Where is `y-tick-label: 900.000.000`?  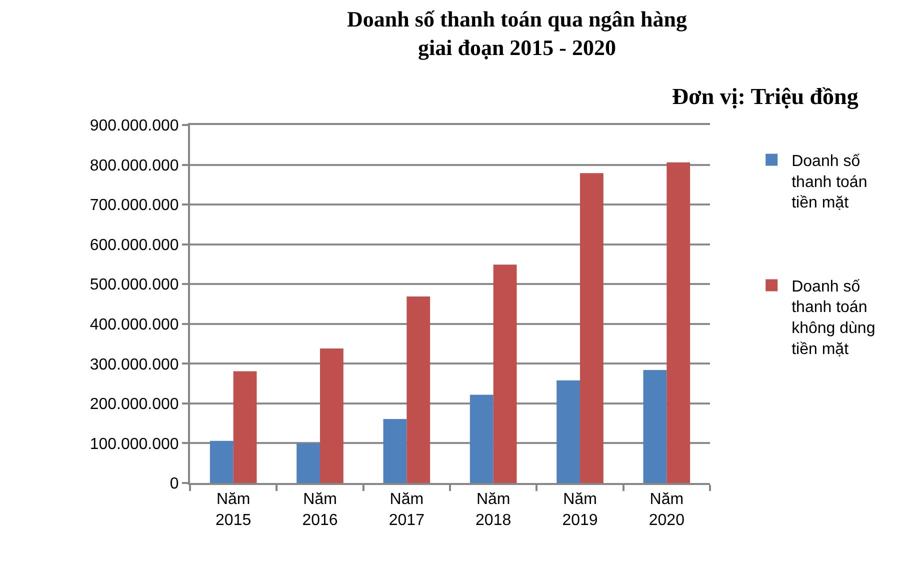
y-tick-label: 900.000.000 is located at coordinates (134, 126).